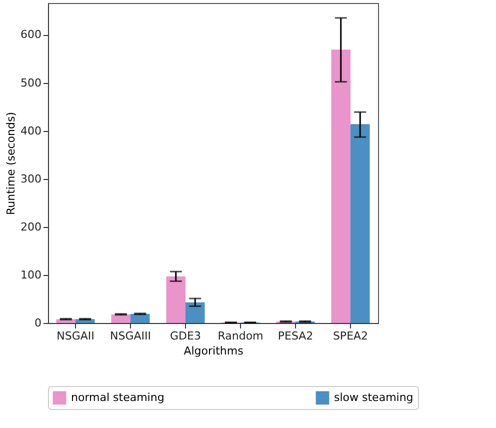  What do you see at coordinates (374, 397) in the screenshot?
I see `legend-label: slow steaming` at bounding box center [374, 397].